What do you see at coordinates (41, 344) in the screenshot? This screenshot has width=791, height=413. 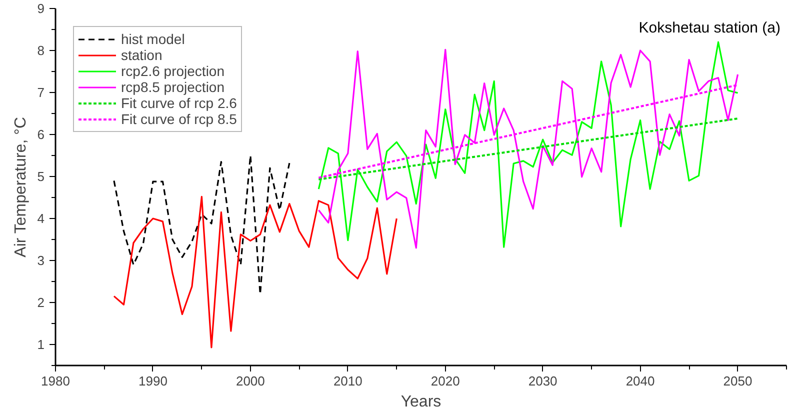 I see `y-tick-label: 1` at bounding box center [41, 344].